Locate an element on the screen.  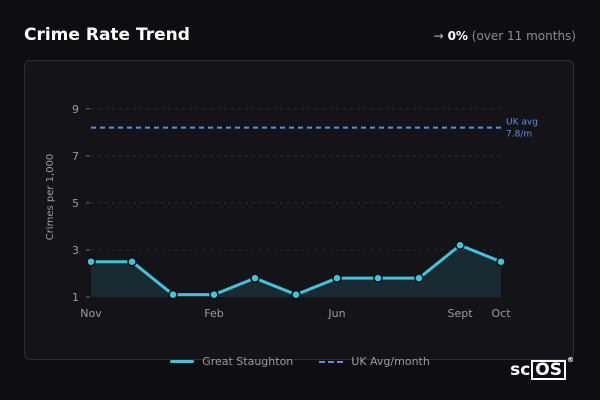
y-axis-label: Crimes per 1,000 is located at coordinates (50, 197).